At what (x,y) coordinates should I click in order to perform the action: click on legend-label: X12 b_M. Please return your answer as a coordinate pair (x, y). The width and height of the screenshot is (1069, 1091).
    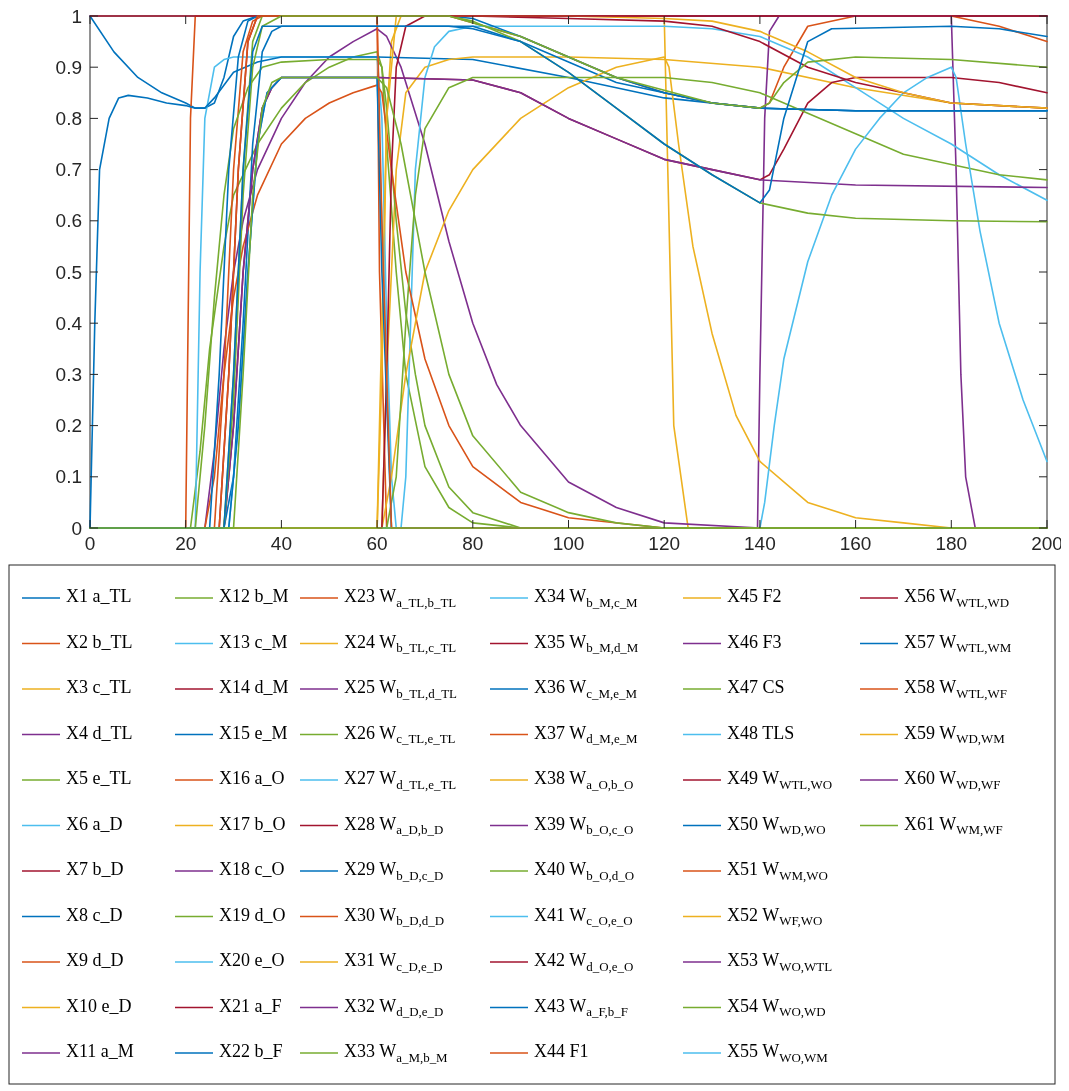
    Looking at the image, I should click on (254, 596).